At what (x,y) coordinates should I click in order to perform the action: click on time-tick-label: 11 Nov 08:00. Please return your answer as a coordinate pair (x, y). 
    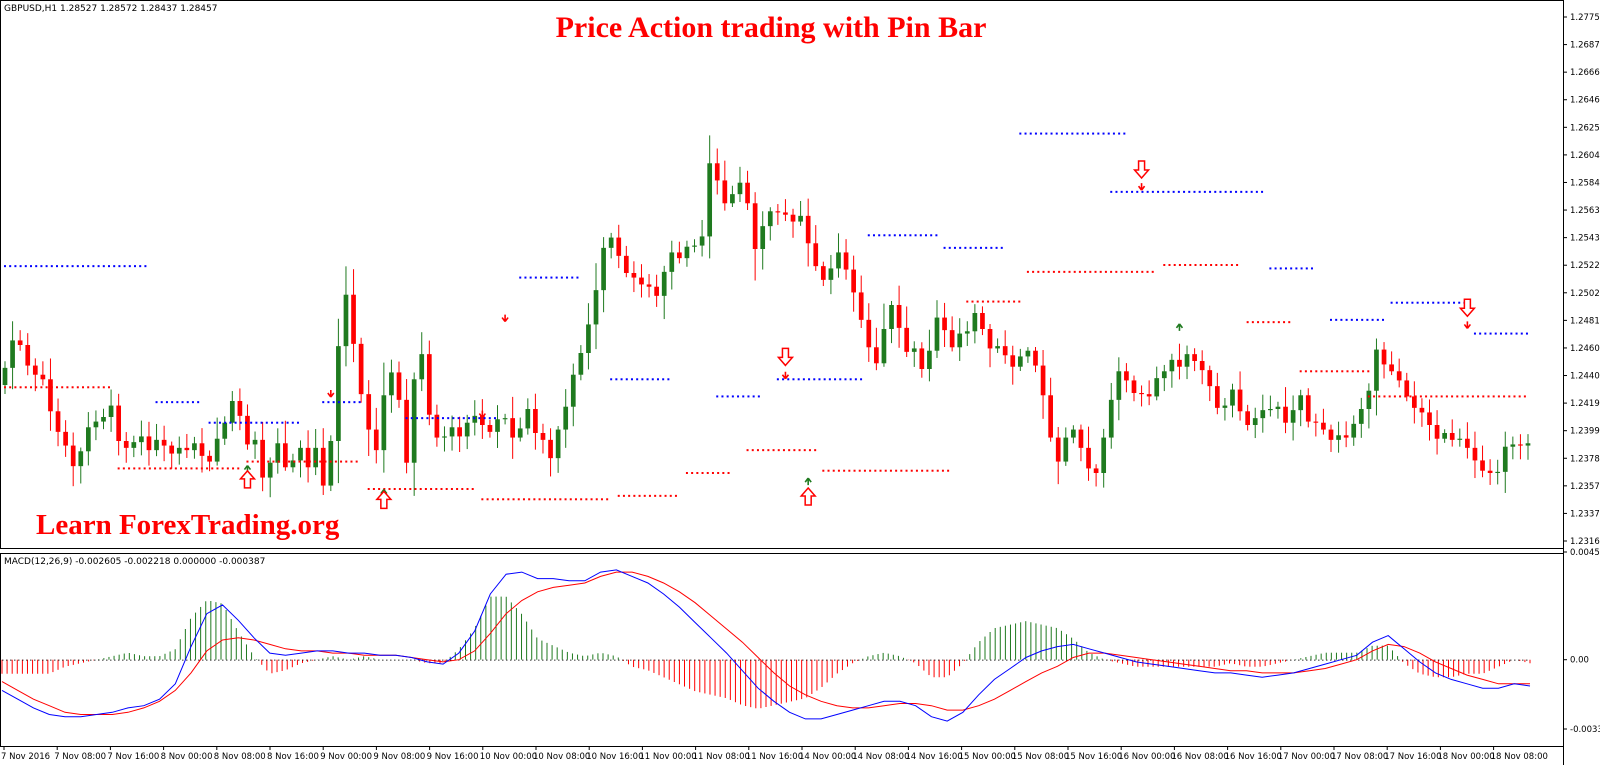
    Looking at the image, I should click on (721, 757).